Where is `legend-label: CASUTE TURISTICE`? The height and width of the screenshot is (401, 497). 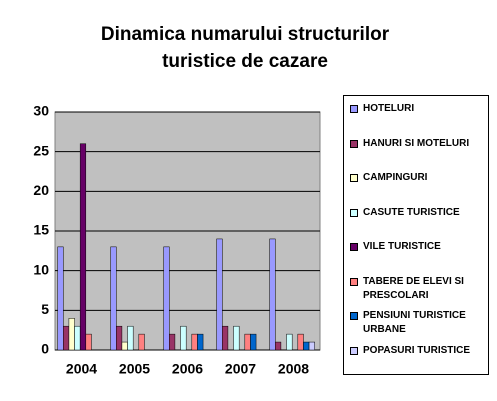 legend-label: CASUTE TURISTICE is located at coordinates (411, 212).